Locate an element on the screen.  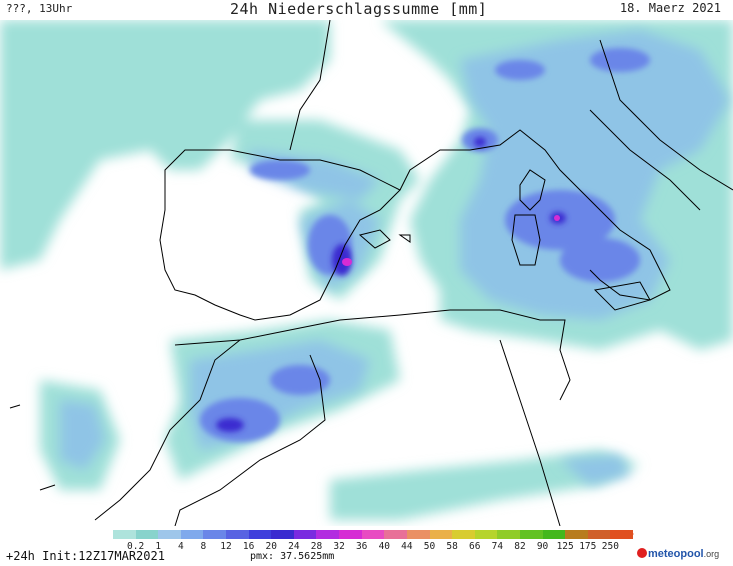
logo-text: meteopool is located at coordinates (676, 554).